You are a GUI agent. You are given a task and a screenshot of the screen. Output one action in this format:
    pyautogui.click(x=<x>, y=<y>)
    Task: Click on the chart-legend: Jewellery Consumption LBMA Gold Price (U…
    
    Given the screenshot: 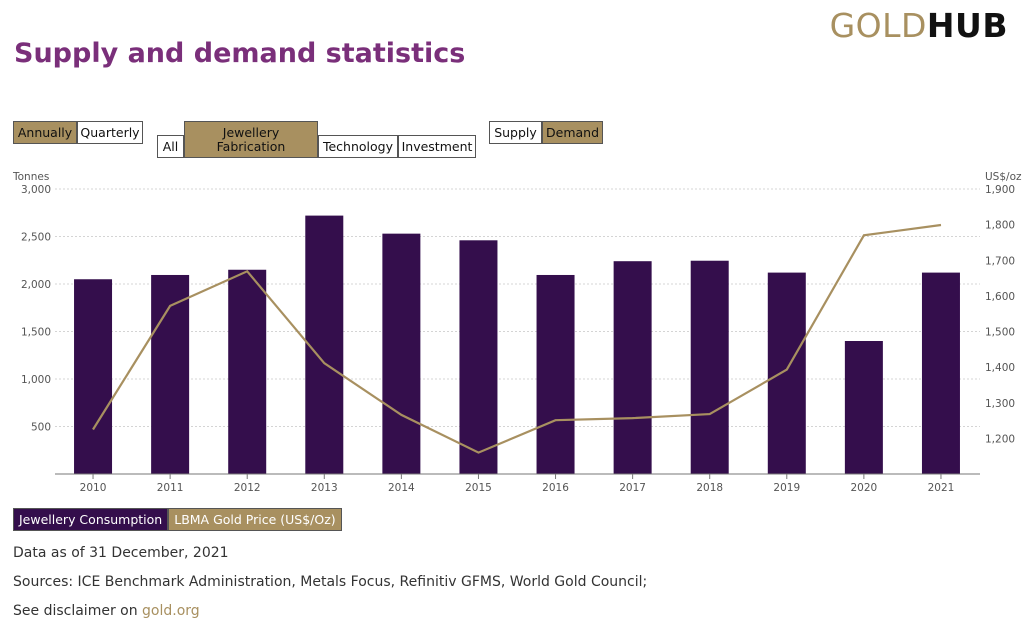 What is the action you would take?
    pyautogui.click(x=177, y=519)
    